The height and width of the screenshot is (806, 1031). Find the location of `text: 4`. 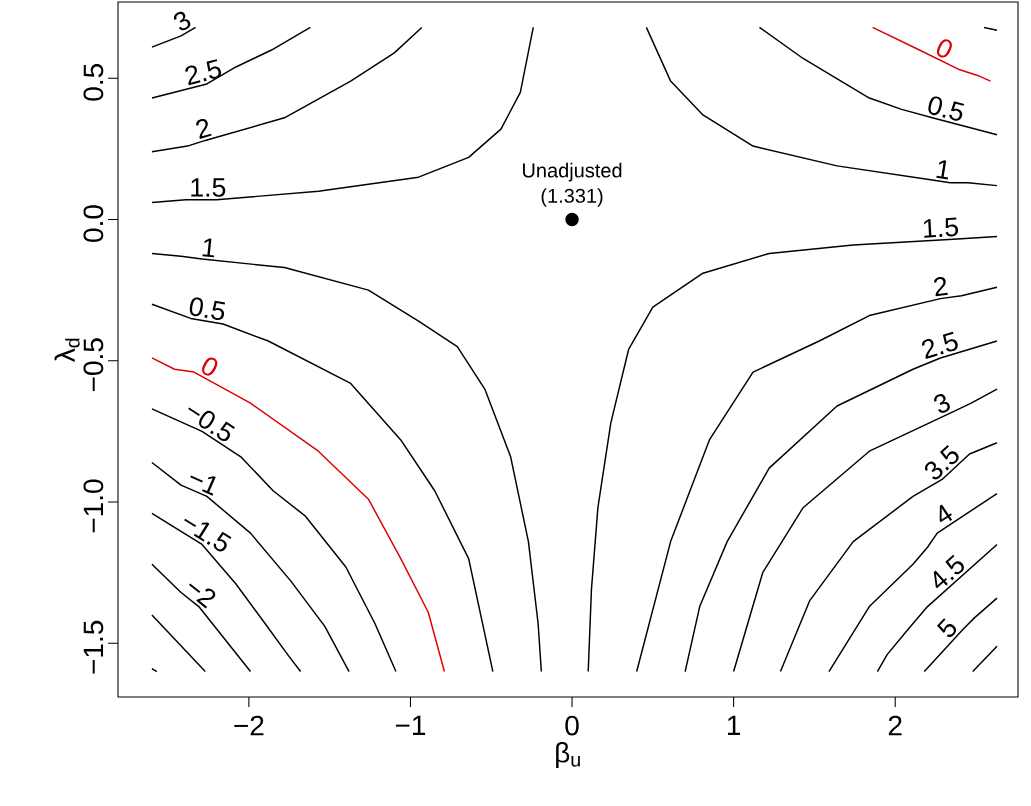

text: 4 is located at coordinates (946, 513).